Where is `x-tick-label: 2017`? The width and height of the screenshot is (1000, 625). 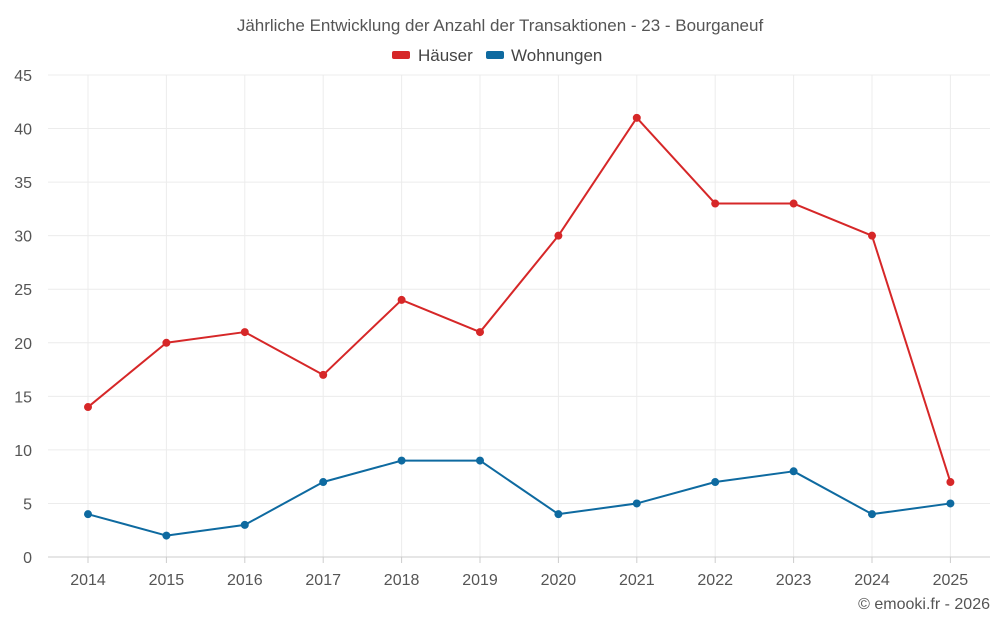 x-tick-label: 2017 is located at coordinates (323, 580).